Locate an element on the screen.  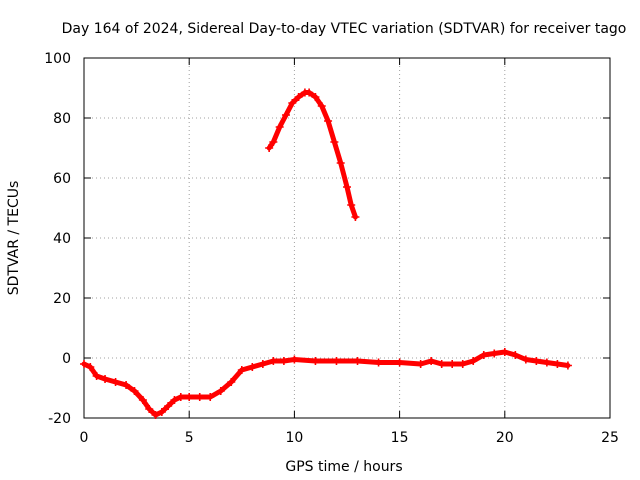
y-axis-label: SDTVAR / TECUs is located at coordinates (14, 238).